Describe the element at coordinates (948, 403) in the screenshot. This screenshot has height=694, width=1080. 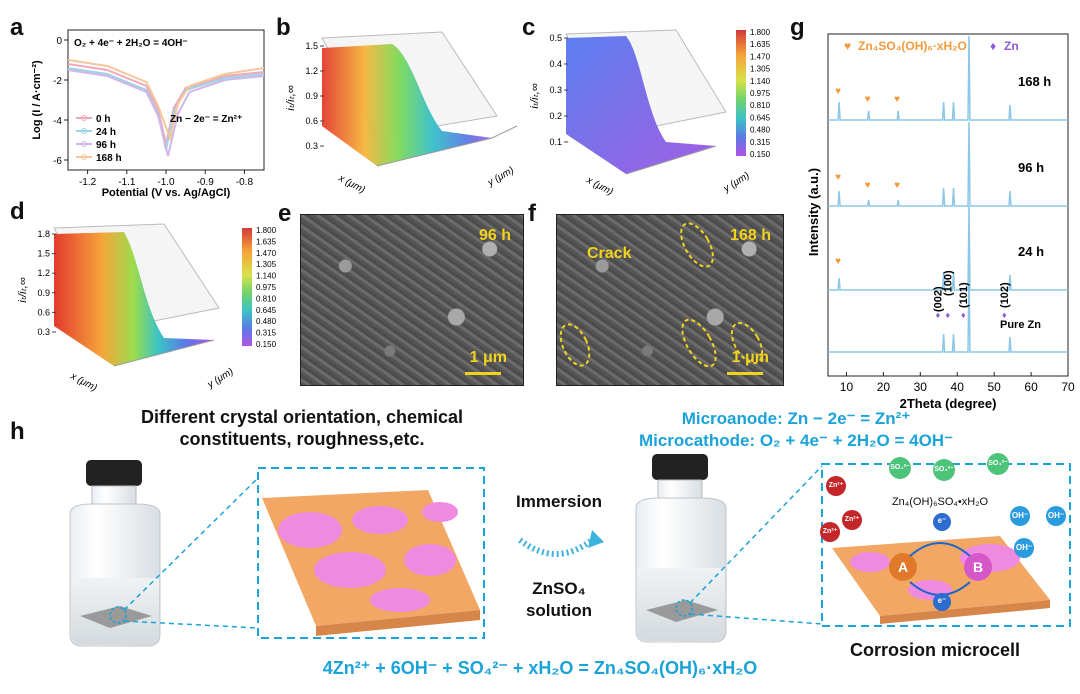
I see `xrd-xlabel: 2Theta (degree)` at that location.